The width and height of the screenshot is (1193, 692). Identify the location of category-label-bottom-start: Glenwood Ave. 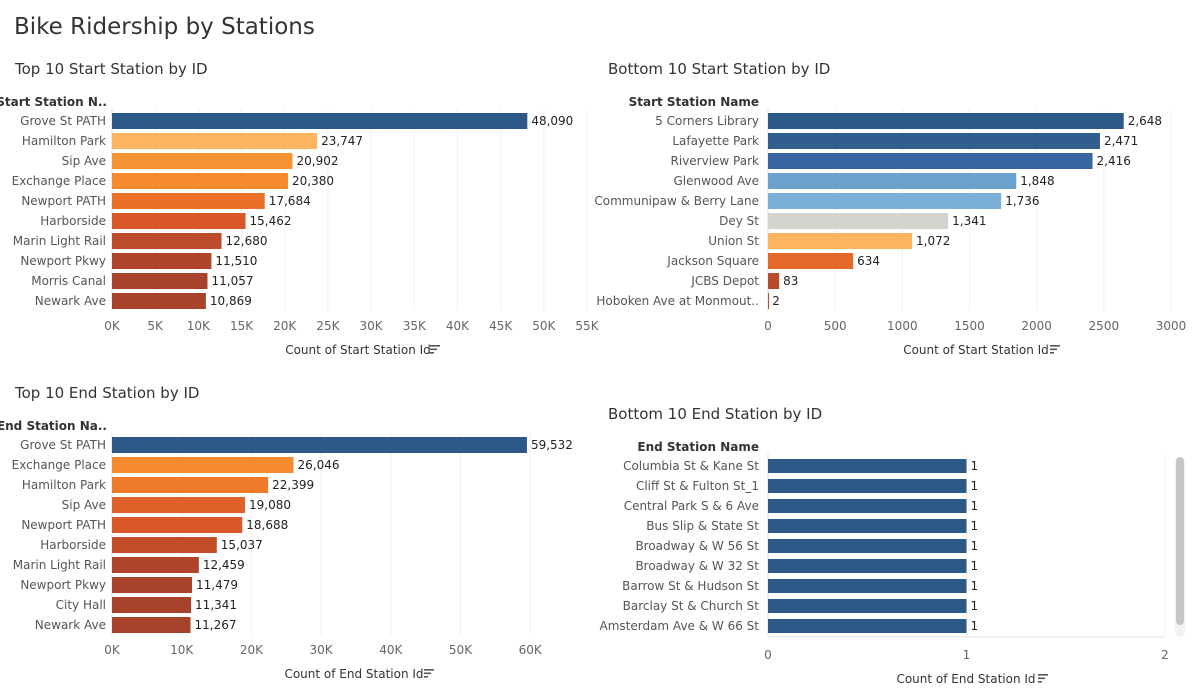
(716, 181).